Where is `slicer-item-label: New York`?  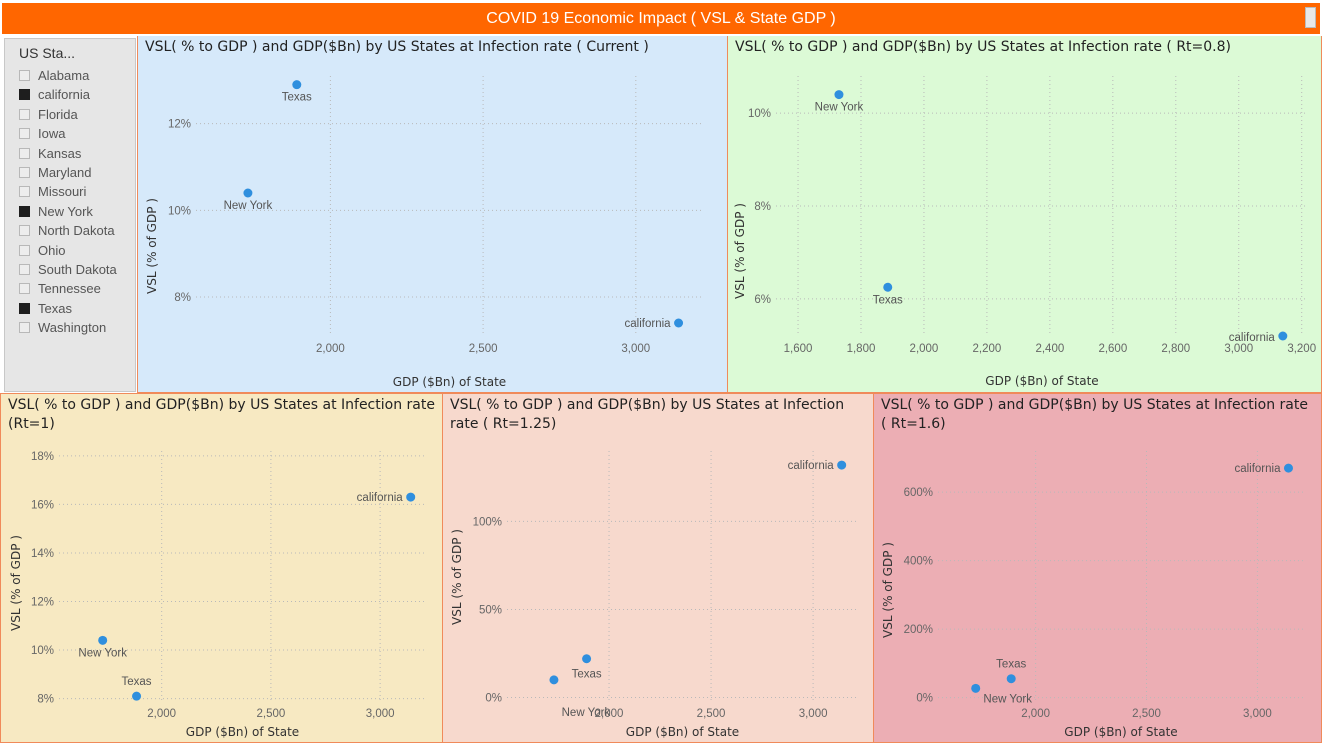
slicer-item-label: New York is located at coordinates (65, 211).